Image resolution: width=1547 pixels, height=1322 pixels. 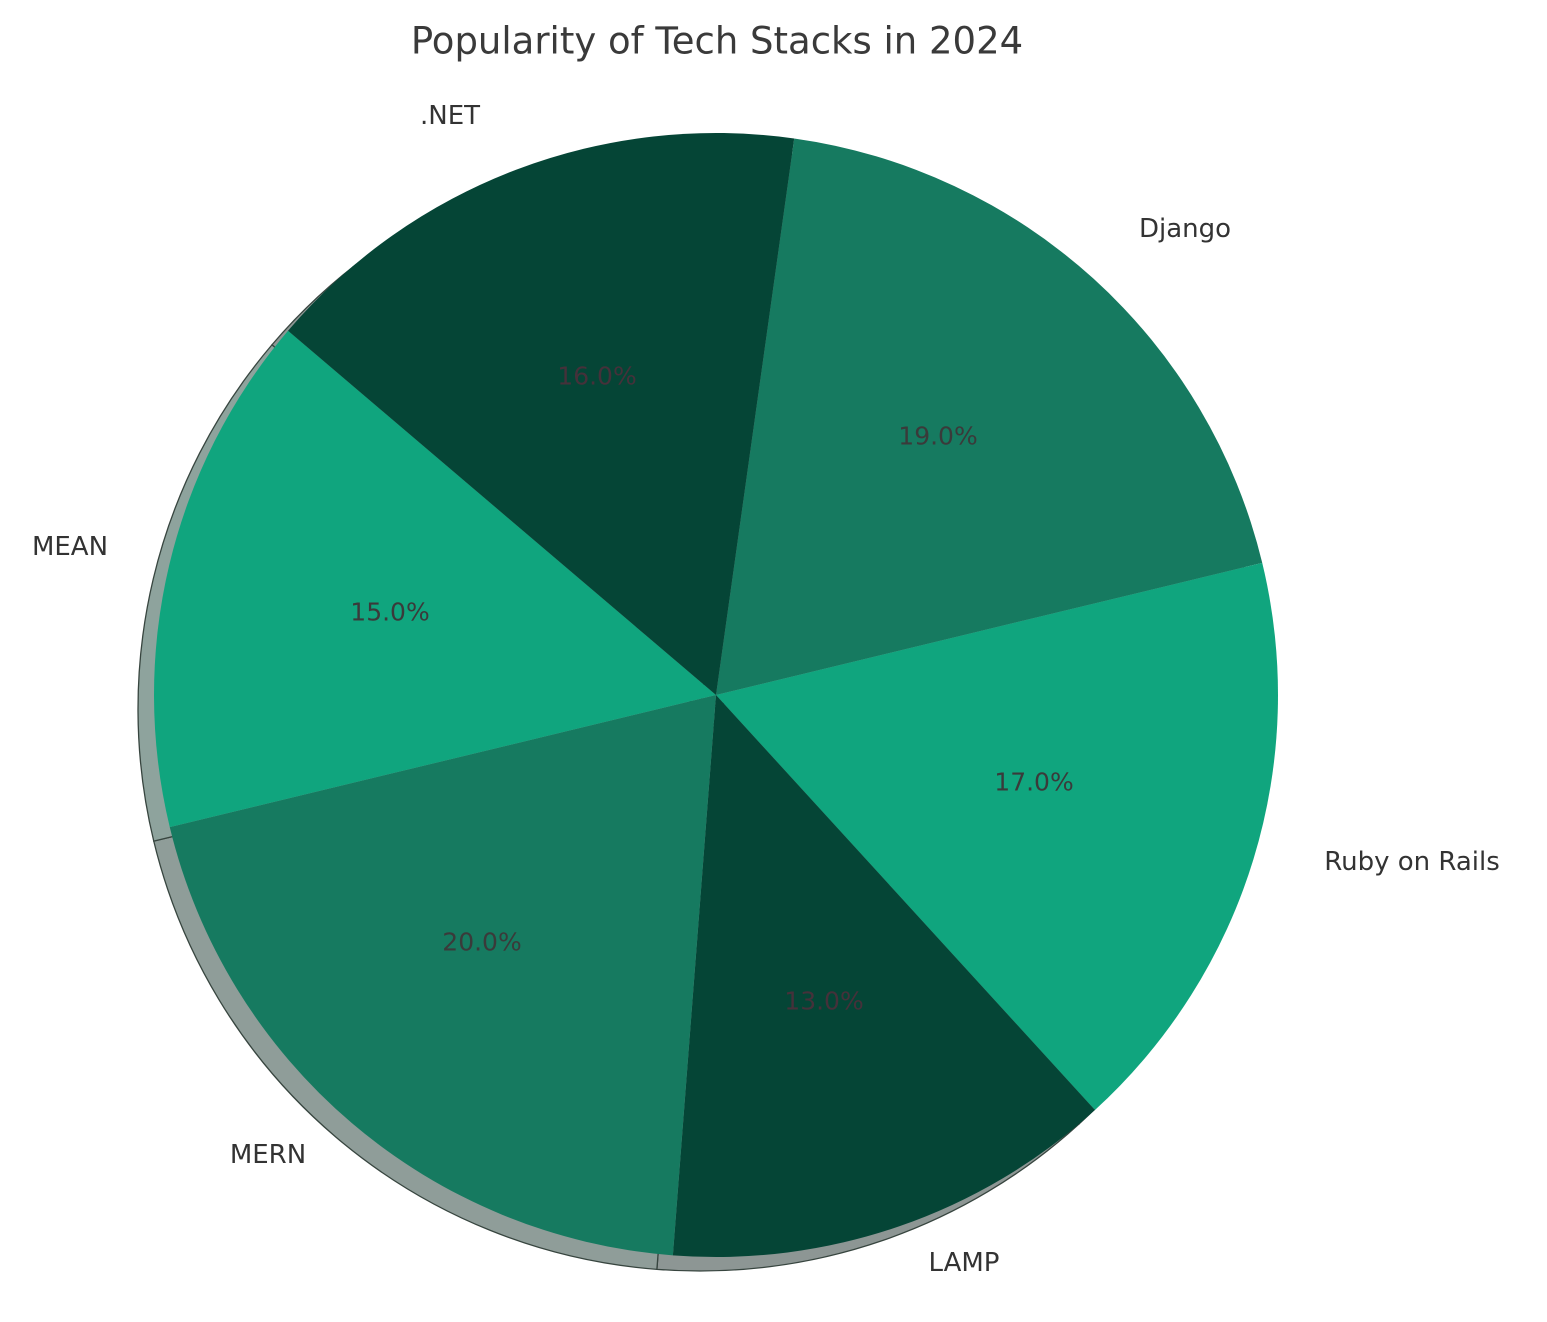 What do you see at coordinates (1034, 782) in the screenshot?
I see `slice-percent-ruby-on-rails: 17.0%` at bounding box center [1034, 782].